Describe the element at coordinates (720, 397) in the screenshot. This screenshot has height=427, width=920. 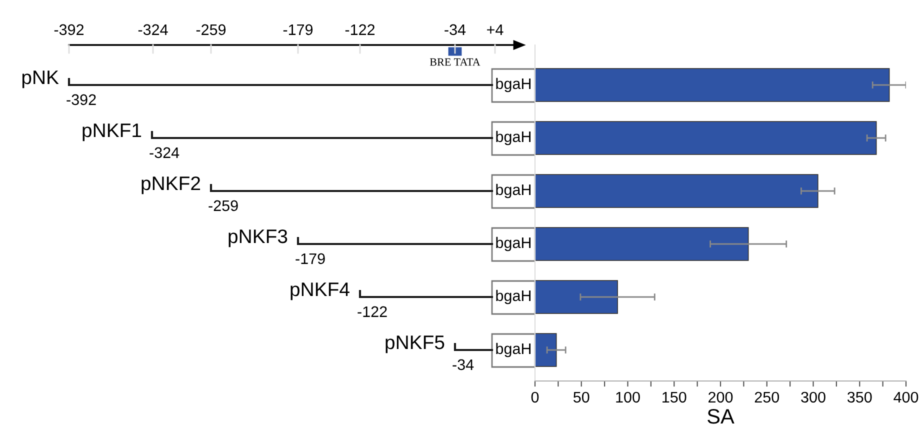
I see `x-tick-label: 200` at that location.